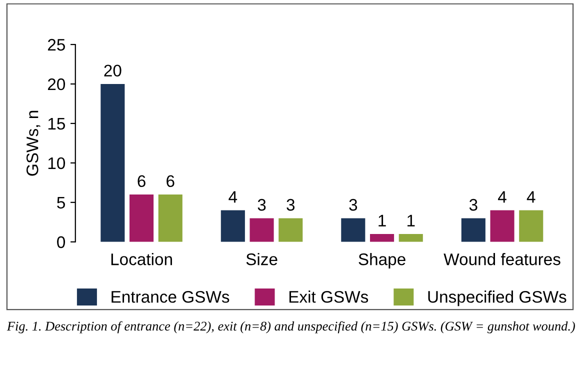  Describe the element at coordinates (113, 70) in the screenshot. I see `data-label: 20` at that location.